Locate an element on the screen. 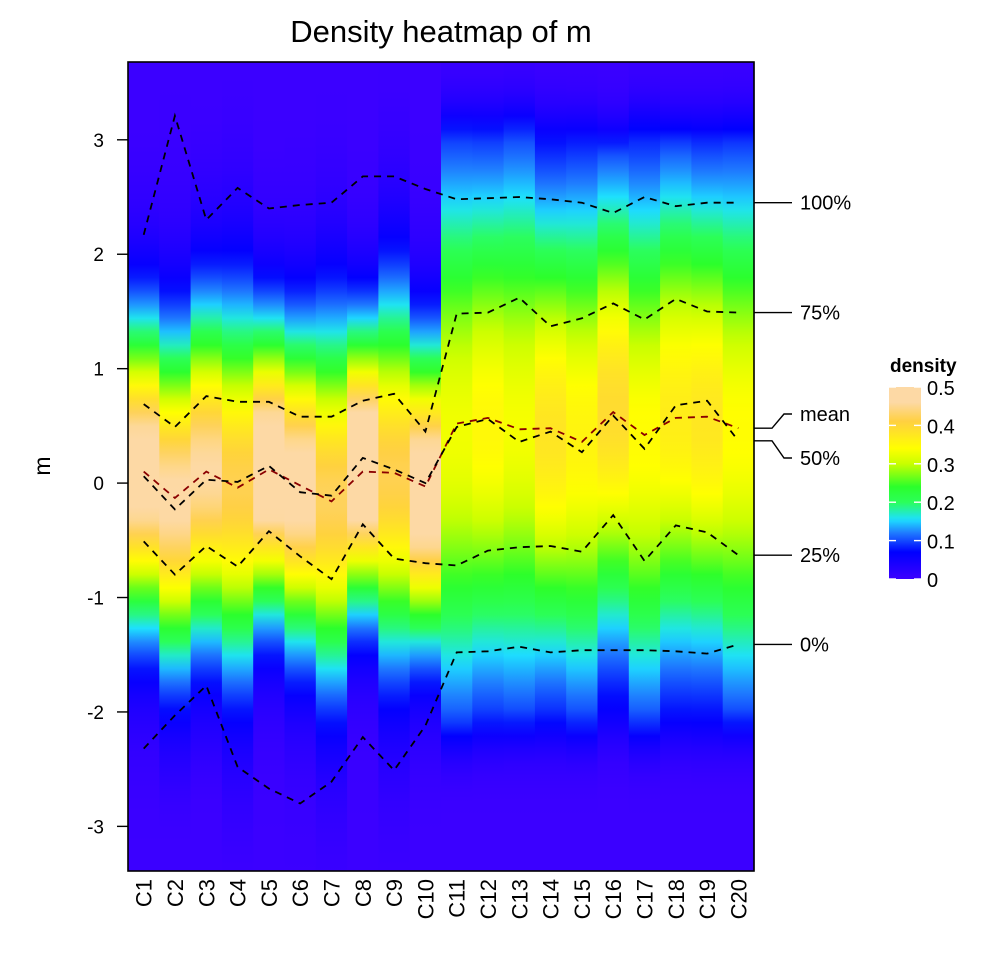 The width and height of the screenshot is (998, 960). quantile-label: 100% is located at coordinates (825, 204).